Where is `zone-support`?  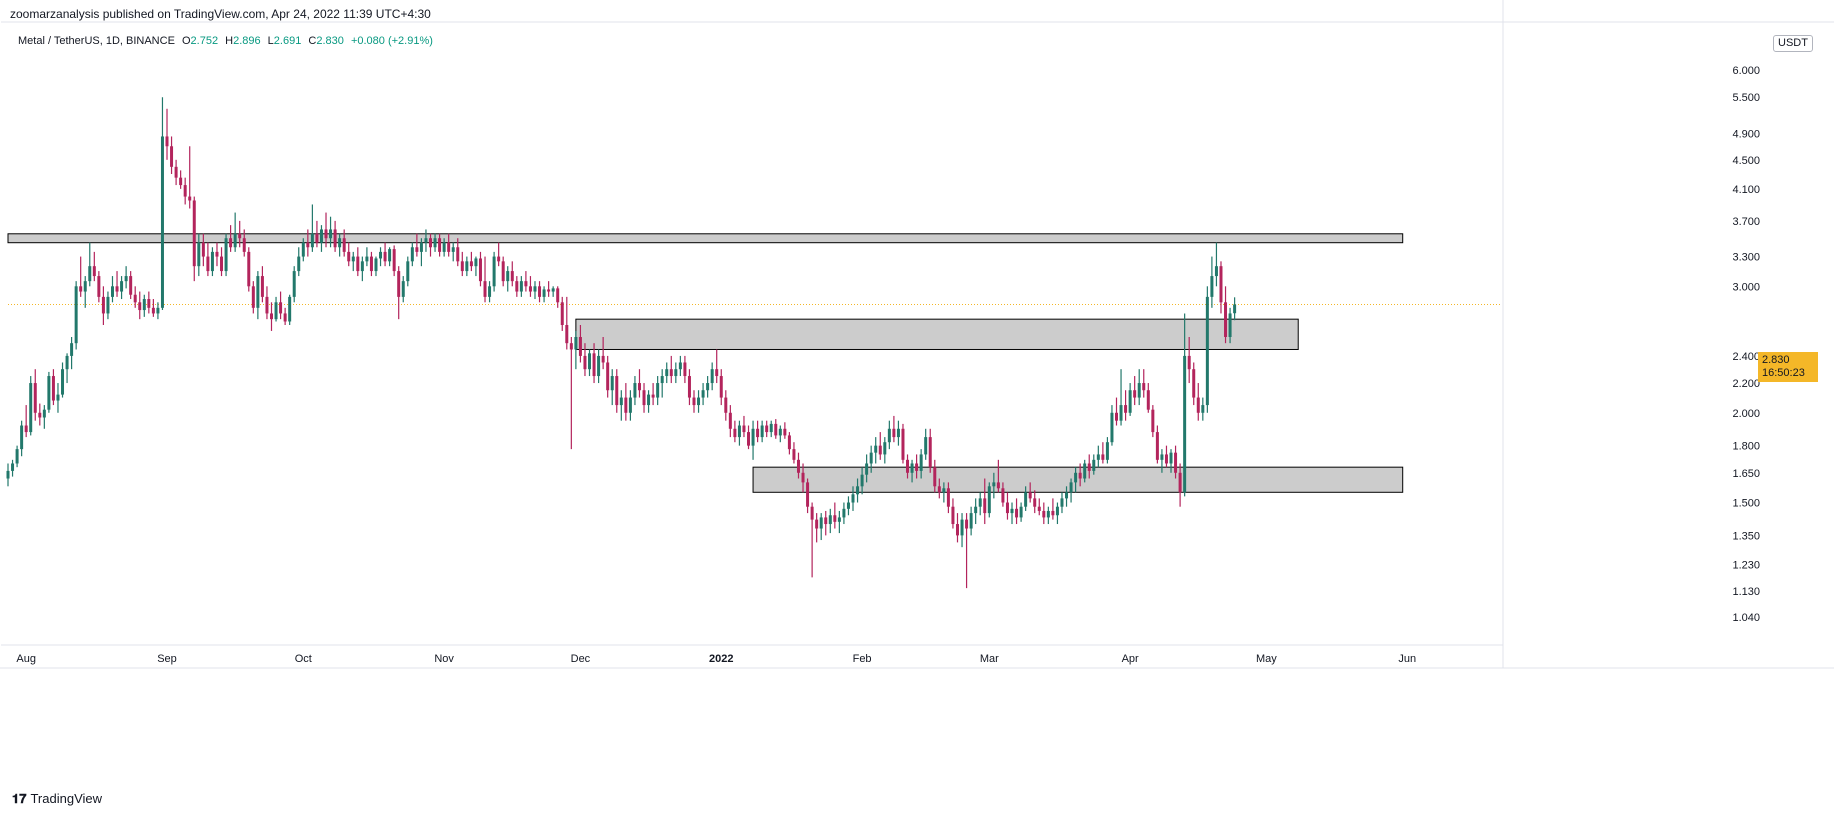 zone-support is located at coordinates (1078, 479).